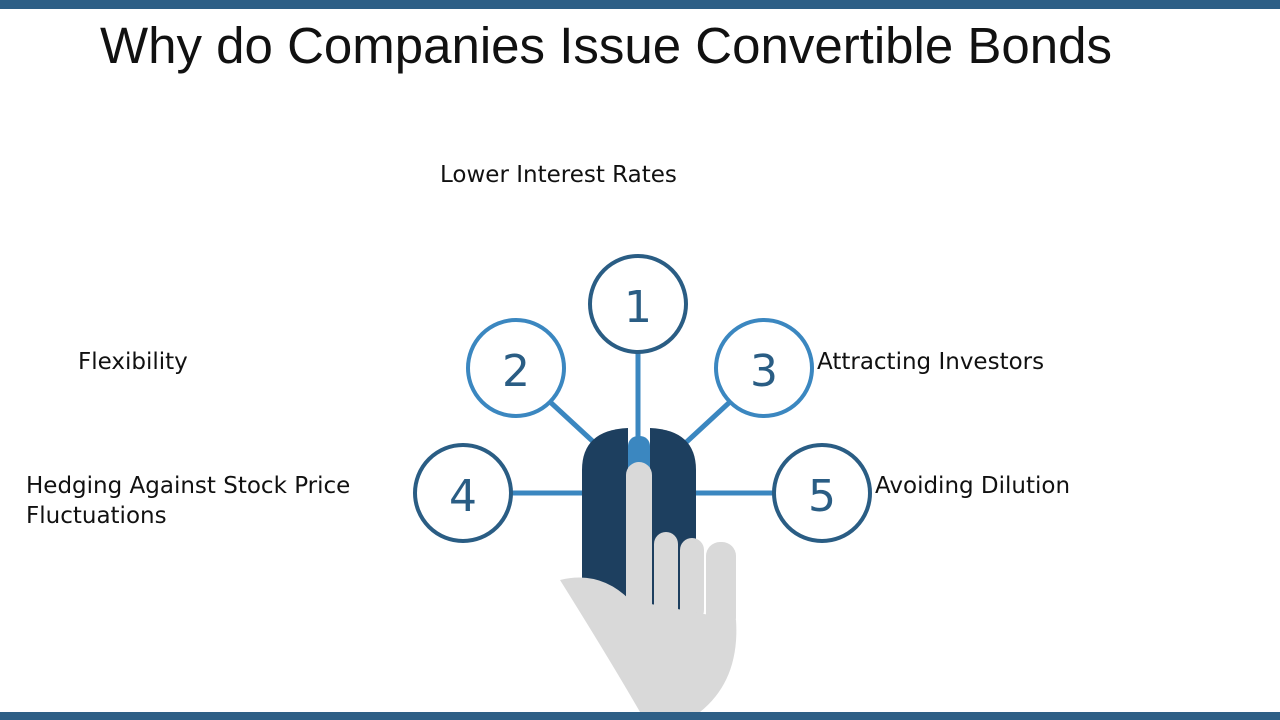  I want to click on step-circle-1: 1, so click(638, 304).